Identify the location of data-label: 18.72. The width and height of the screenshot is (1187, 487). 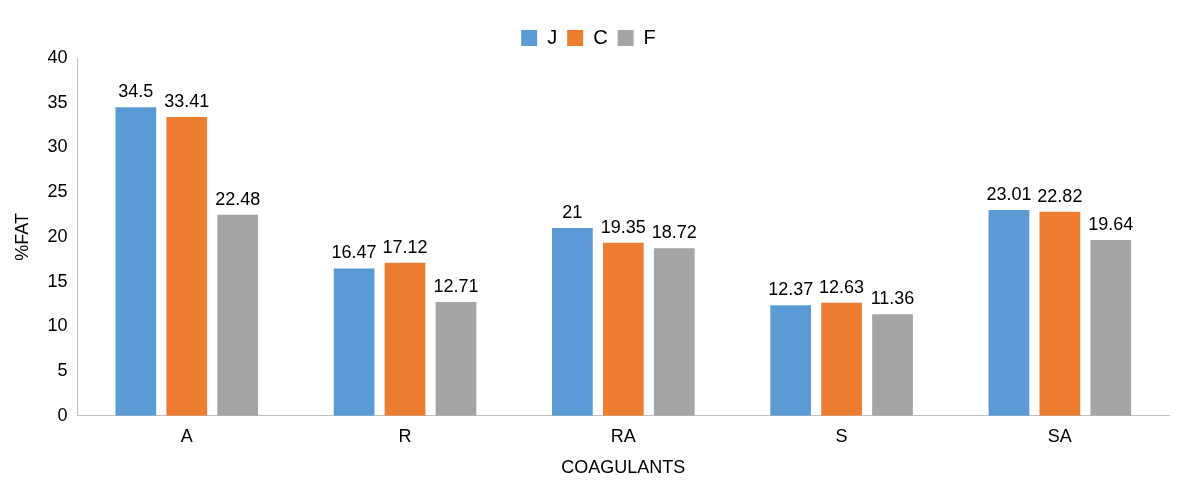
(674, 232).